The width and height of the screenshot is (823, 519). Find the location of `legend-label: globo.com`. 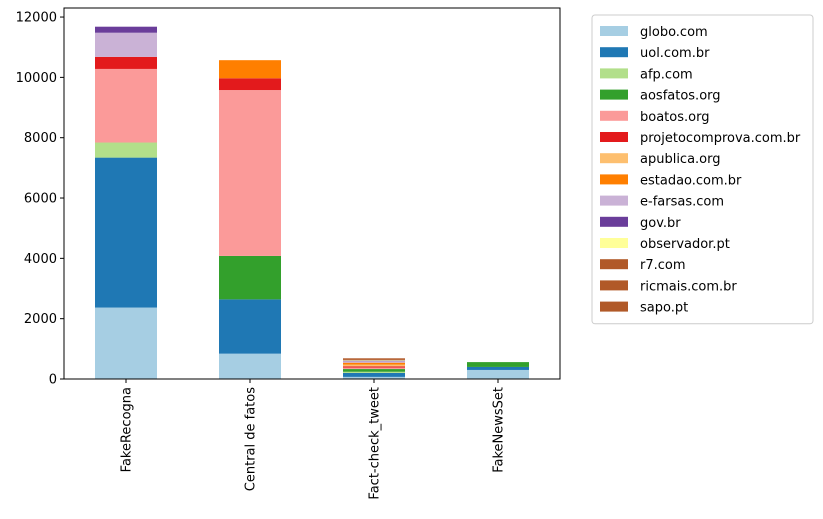

legend-label: globo.com is located at coordinates (674, 32).